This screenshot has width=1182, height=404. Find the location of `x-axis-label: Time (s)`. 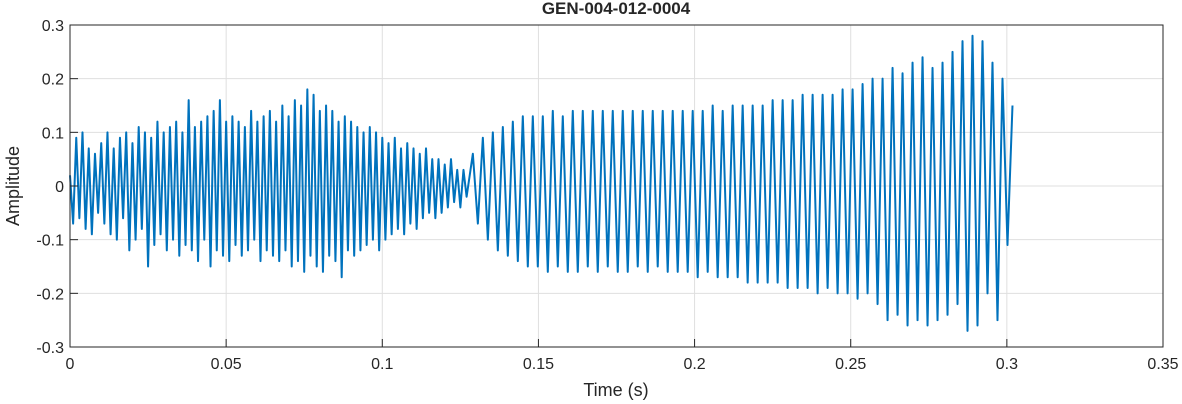

x-axis-label: Time (s) is located at coordinates (615, 390).